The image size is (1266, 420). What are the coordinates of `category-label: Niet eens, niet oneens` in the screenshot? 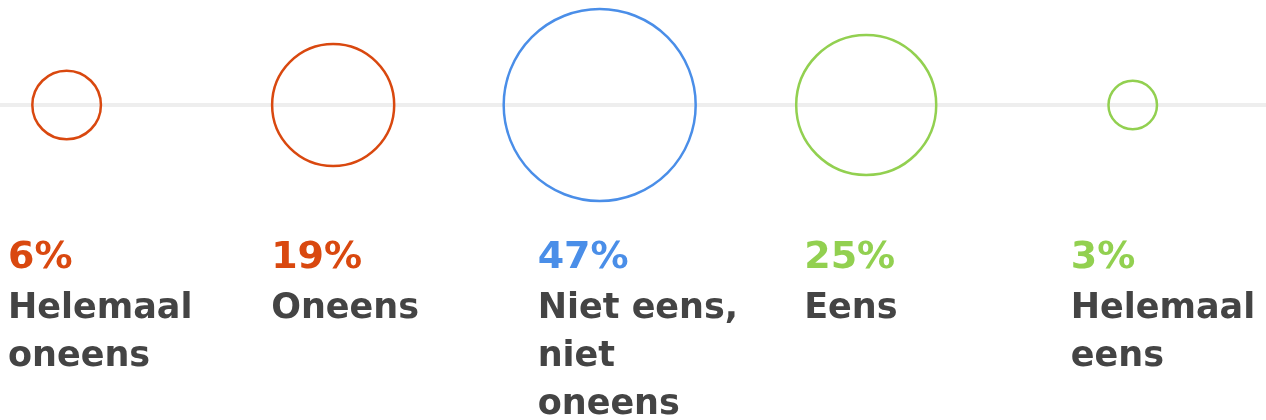 It's located at (638, 353).